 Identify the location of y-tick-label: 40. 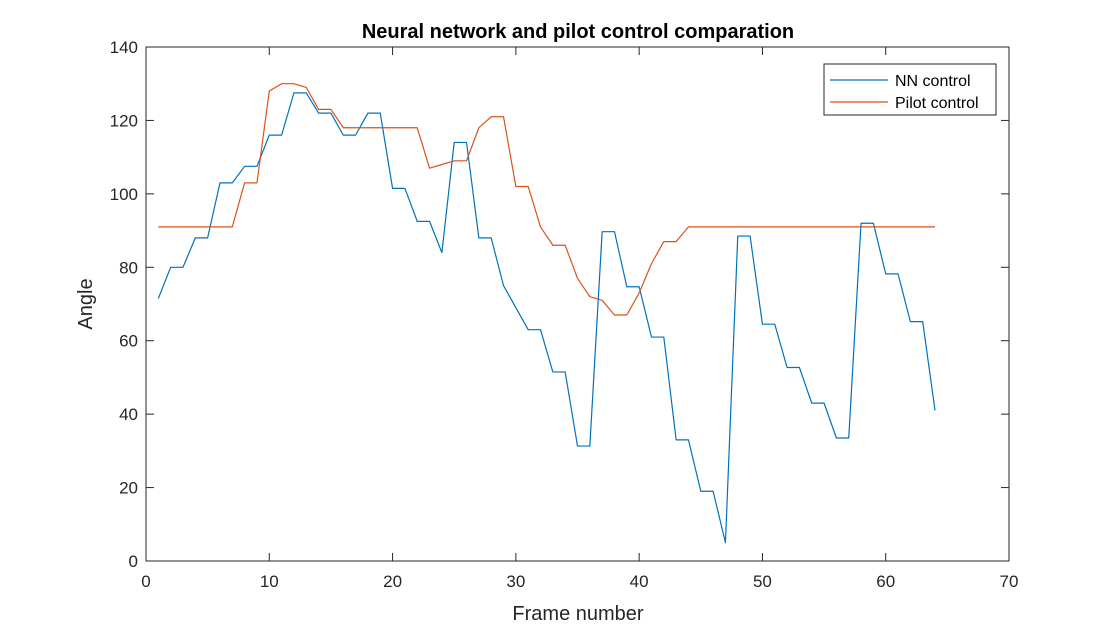
(128, 414).